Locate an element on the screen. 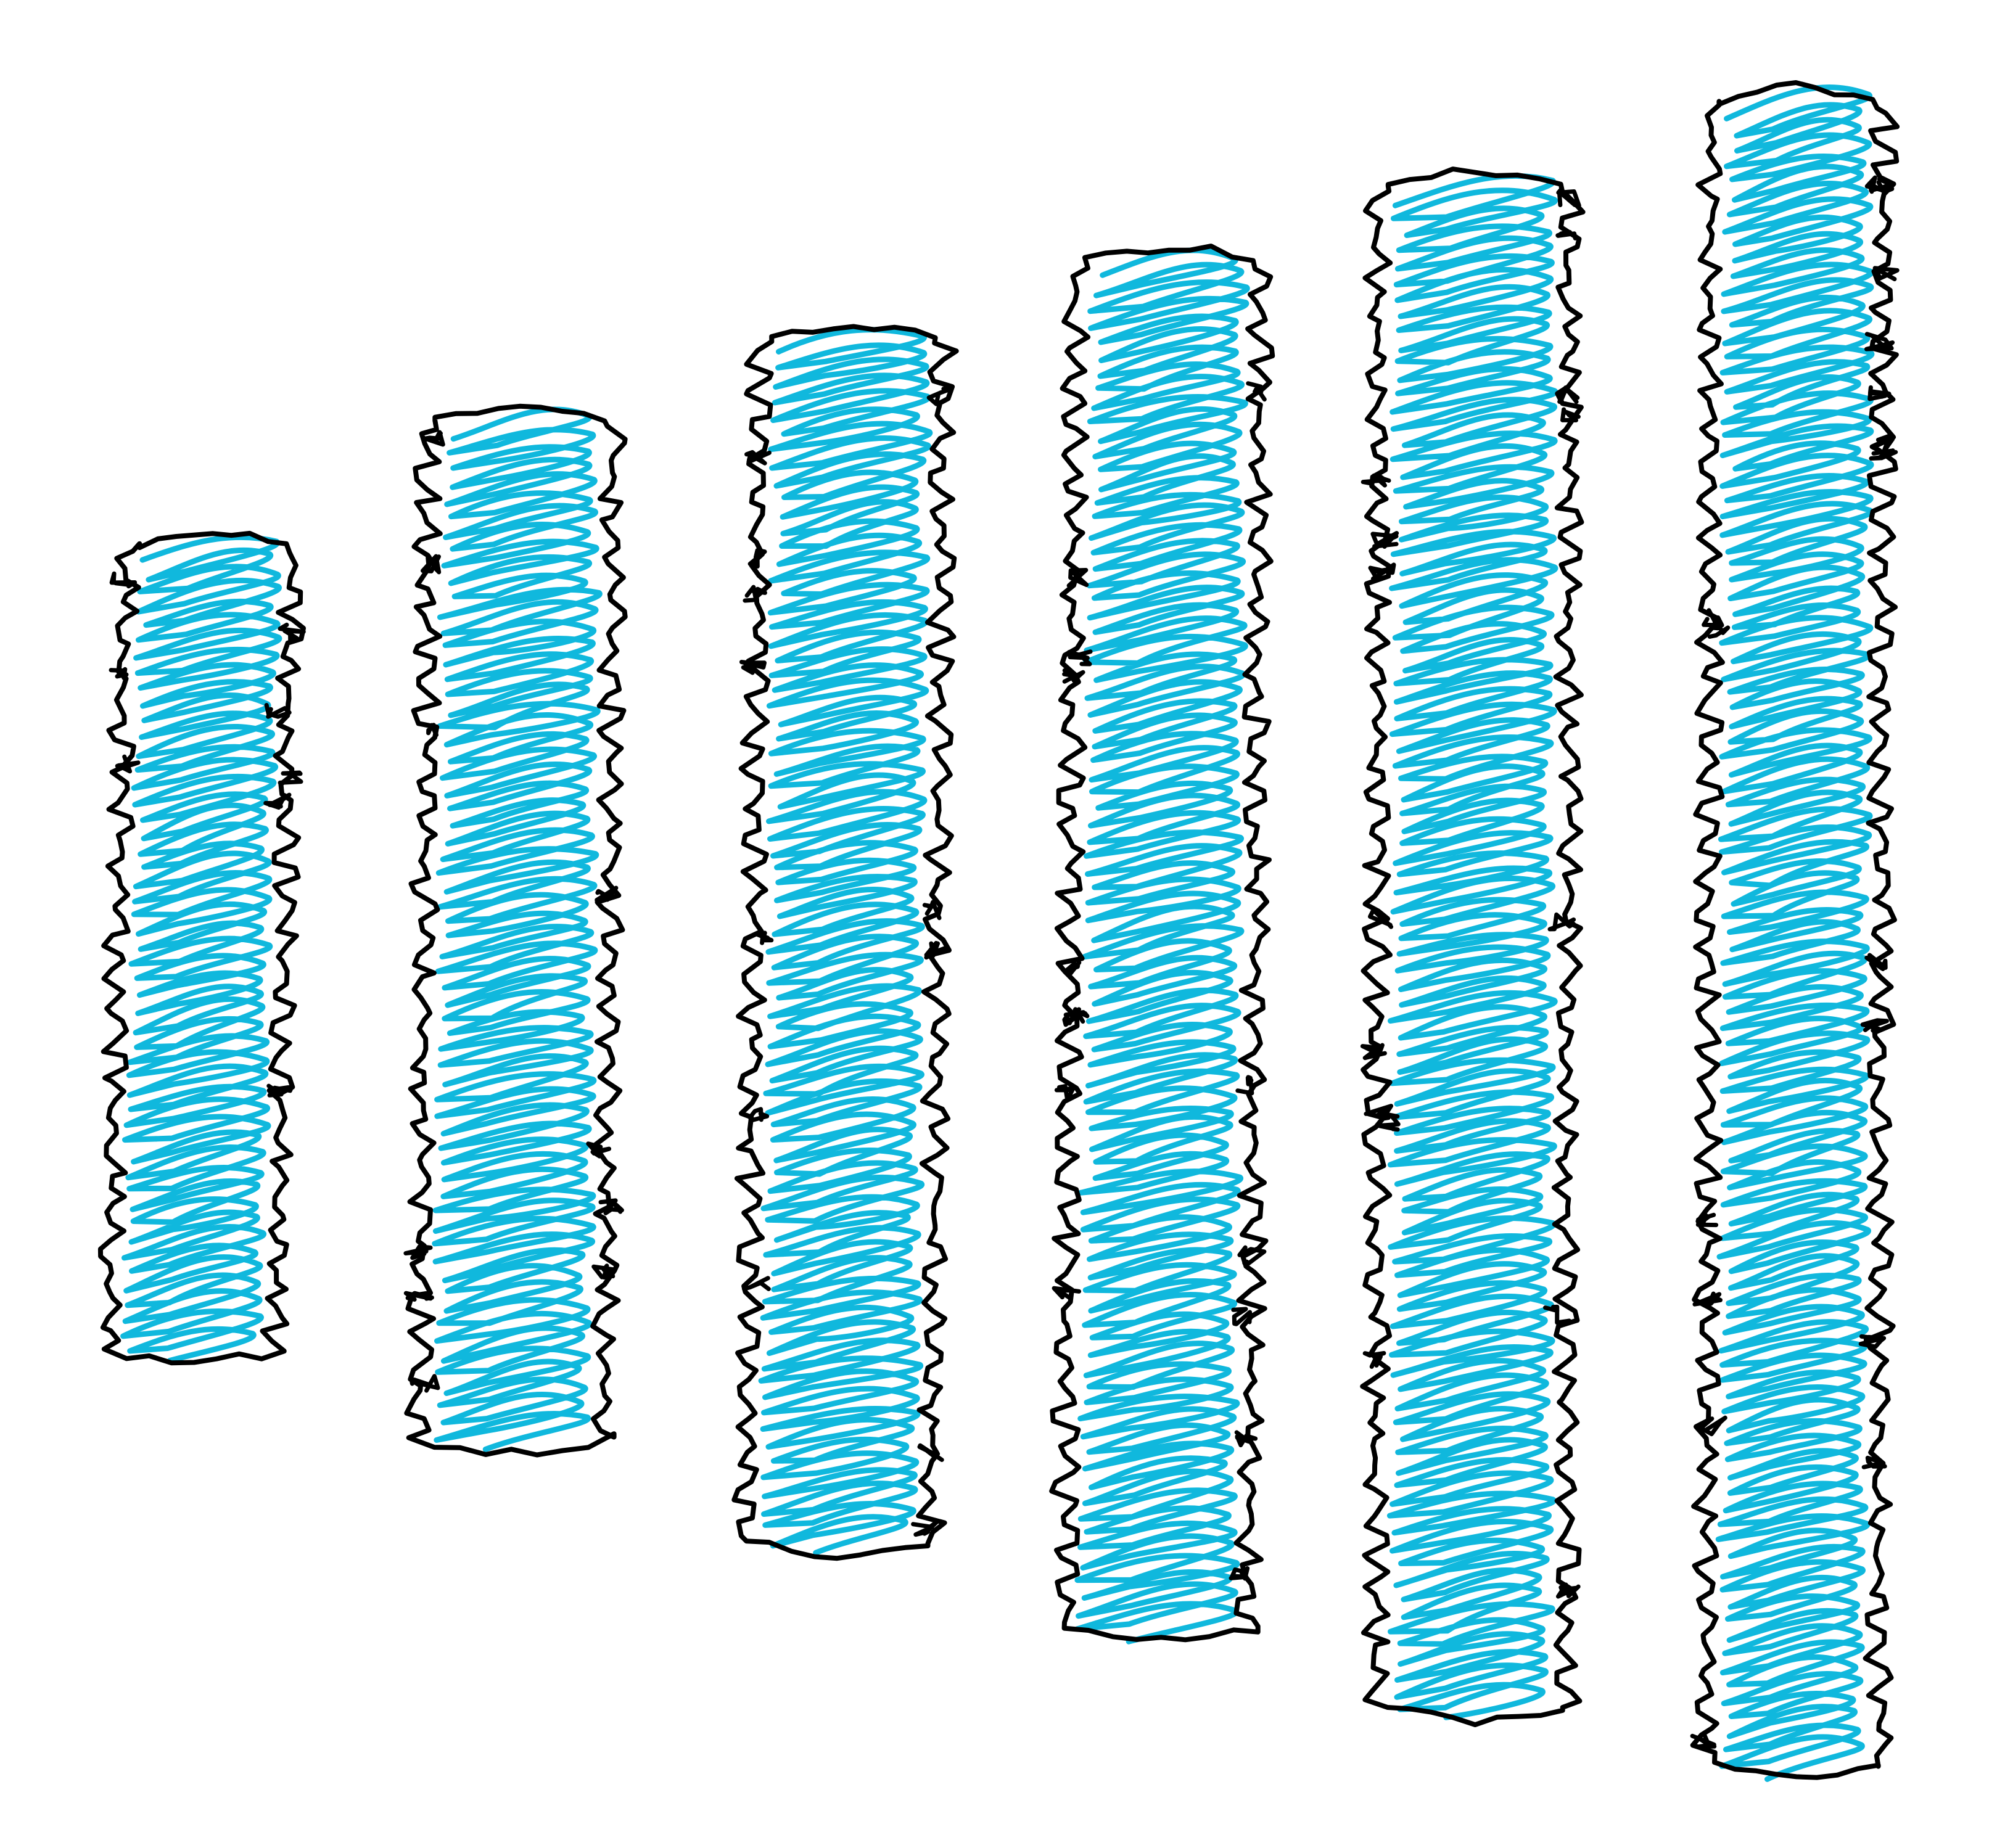  strand-1-outline is located at coordinates (201, 948).